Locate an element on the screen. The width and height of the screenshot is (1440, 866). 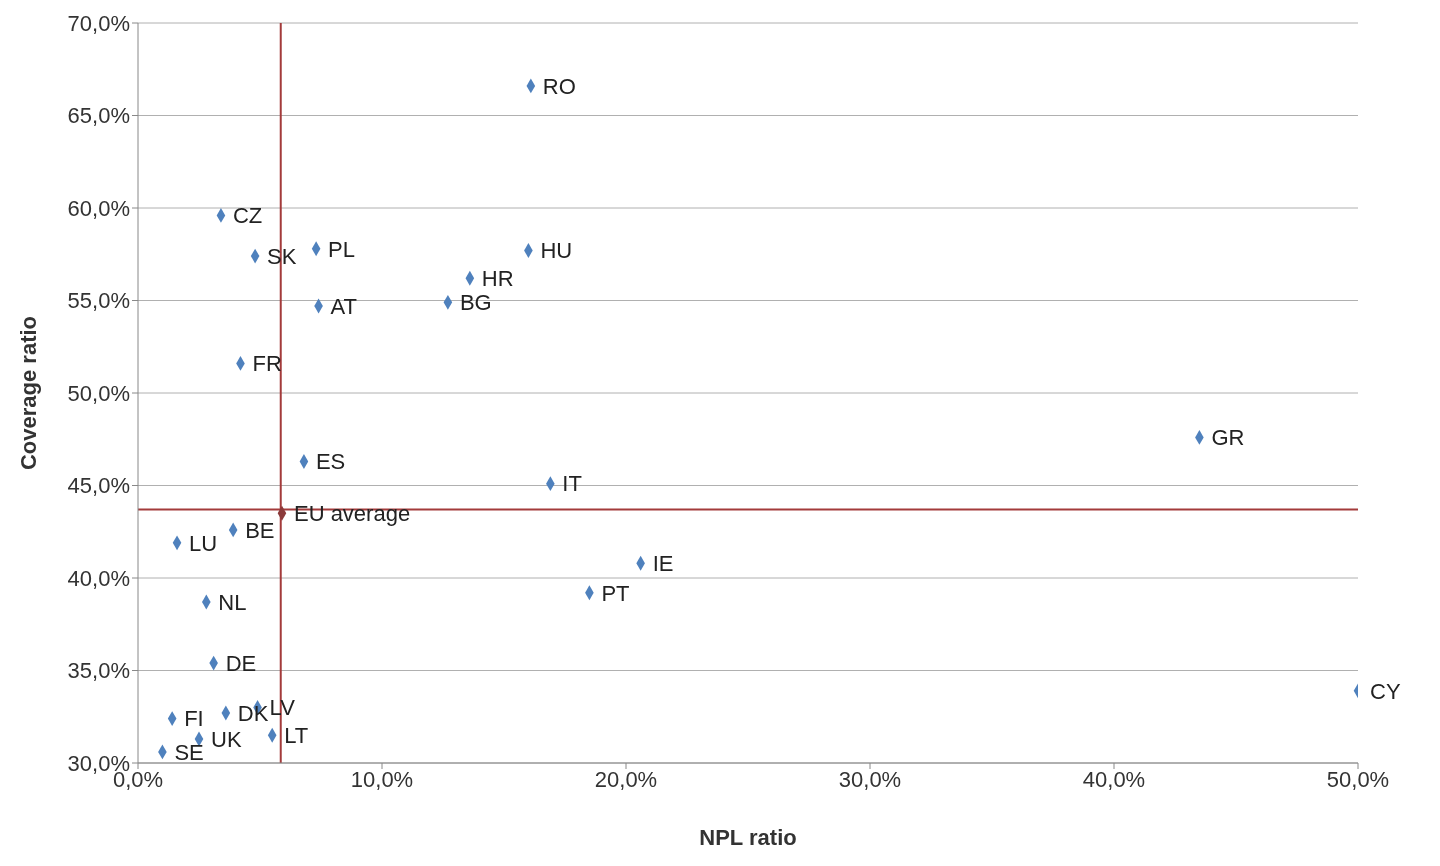
annotation: AT is located at coordinates (344, 306).